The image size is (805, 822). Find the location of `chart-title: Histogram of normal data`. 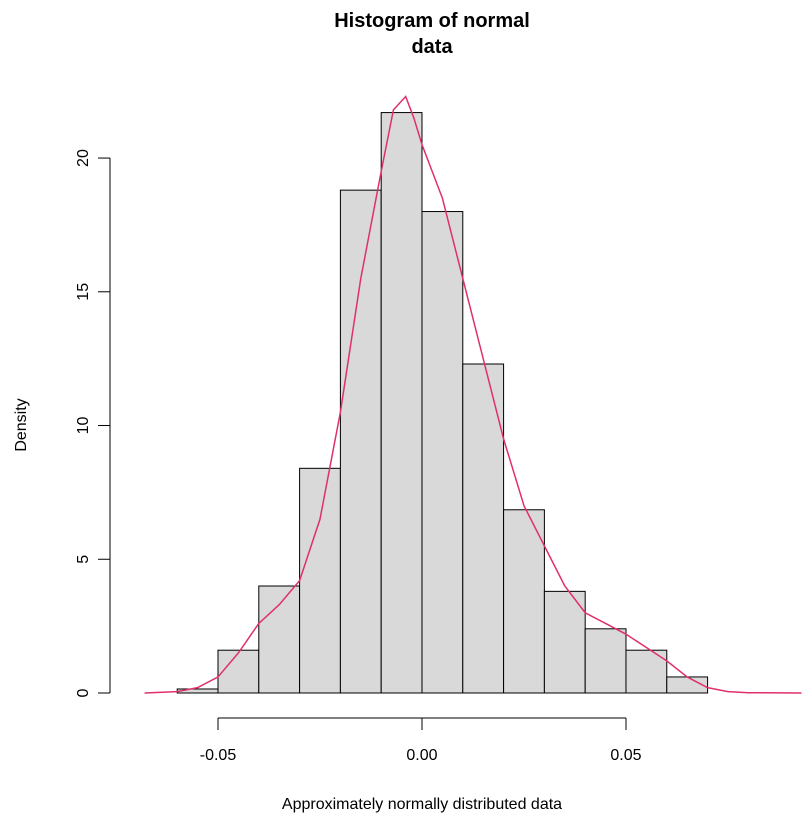

chart-title: Histogram of normal data is located at coordinates (432, 34).